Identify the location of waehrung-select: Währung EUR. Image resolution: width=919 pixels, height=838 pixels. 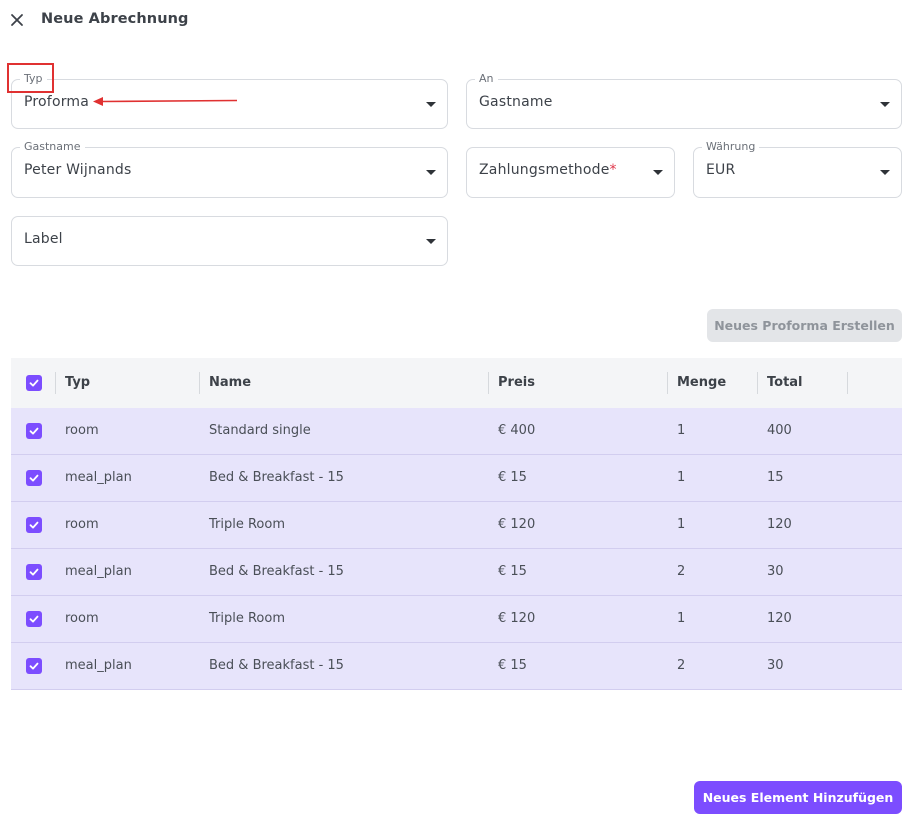
(797, 169).